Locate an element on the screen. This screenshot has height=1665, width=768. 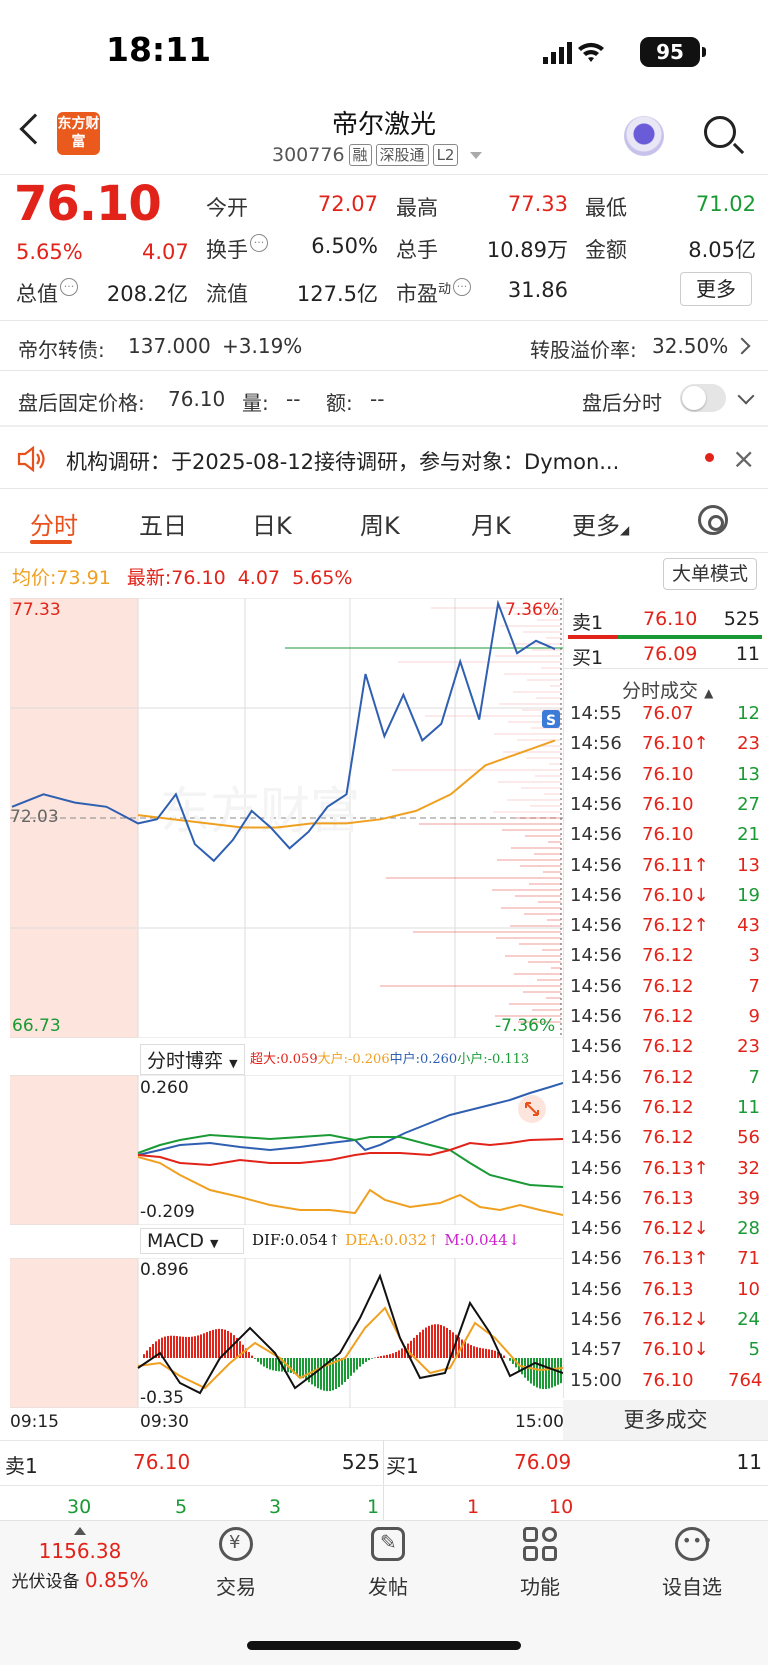
tab-daily-k: 日K is located at coordinates (272, 526).